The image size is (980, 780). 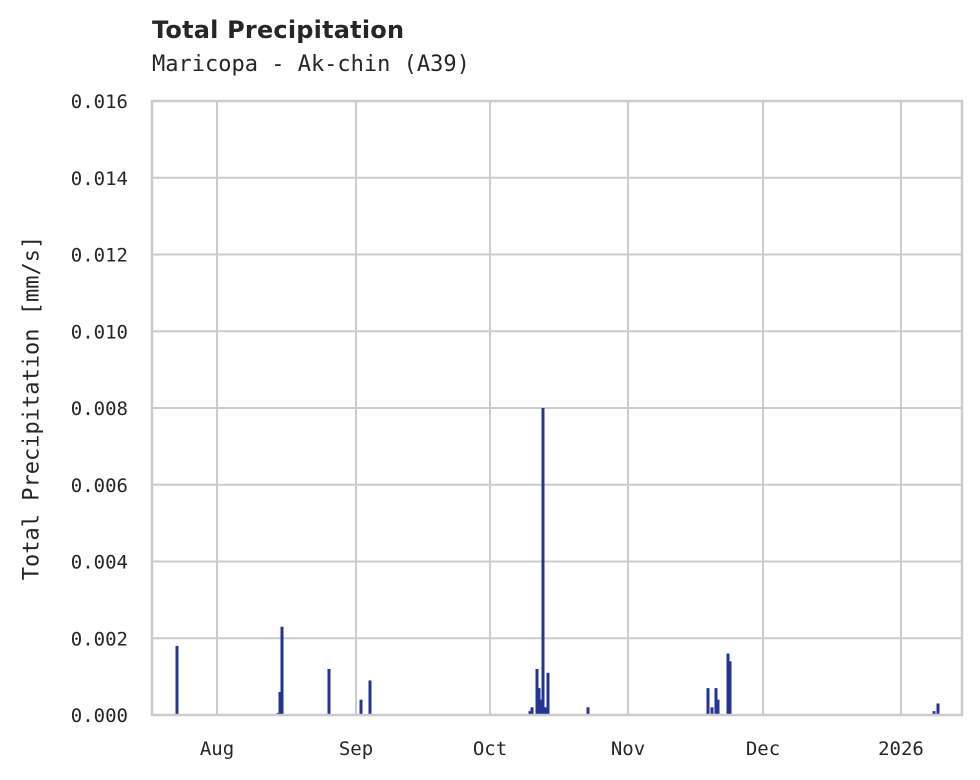 What do you see at coordinates (99, 716) in the screenshot?
I see `y-tick-label: 0.000` at bounding box center [99, 716].